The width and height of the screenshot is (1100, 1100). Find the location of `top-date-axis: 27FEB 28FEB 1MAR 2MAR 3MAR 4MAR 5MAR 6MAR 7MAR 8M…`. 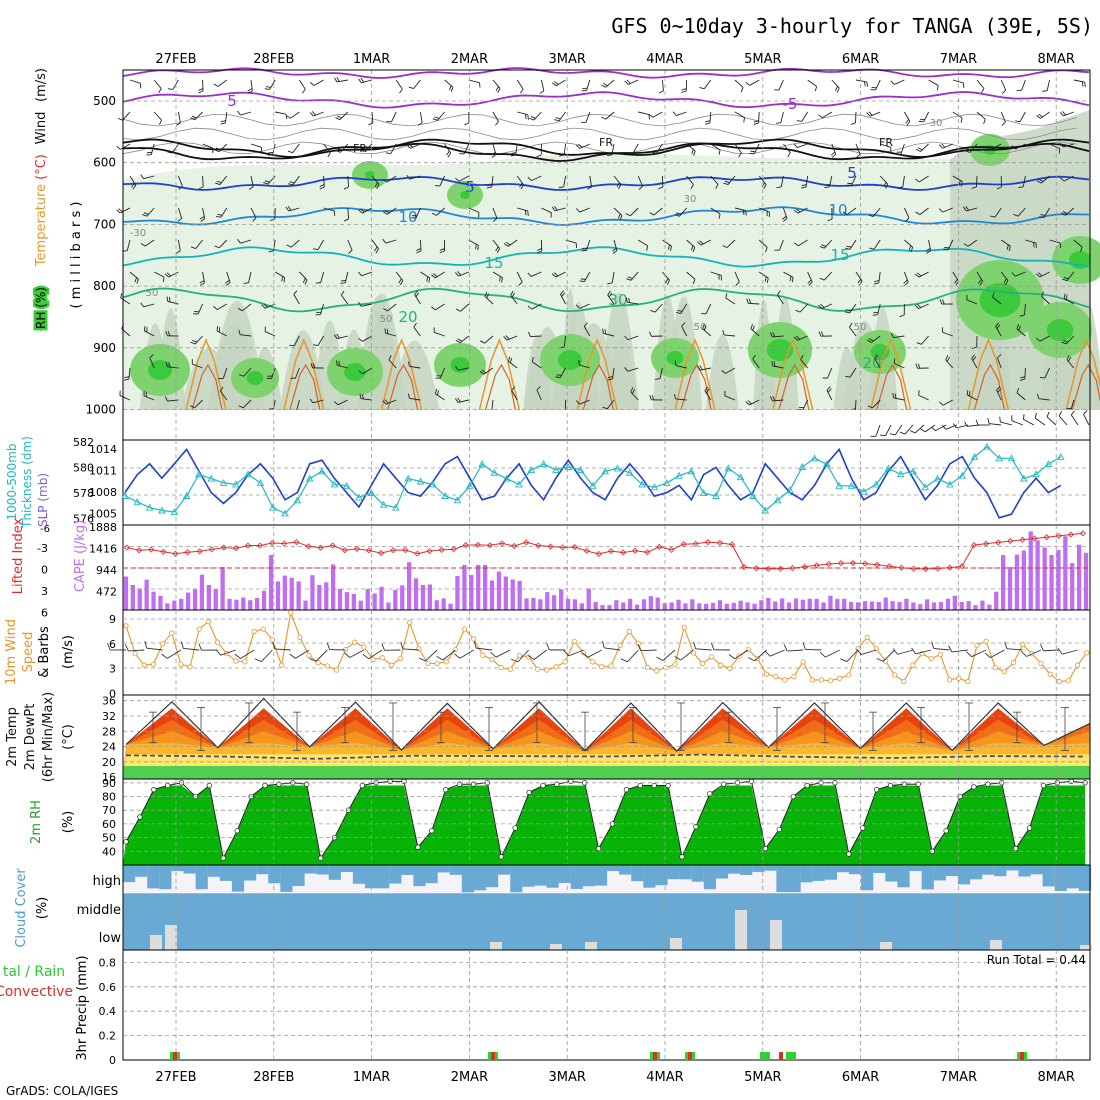

top-date-axis: 27FEB 28FEB 1MAR 2MAR 3MAR 4MAR 5MAR 6MAR 7MAR 8M… is located at coordinates (614, 59).